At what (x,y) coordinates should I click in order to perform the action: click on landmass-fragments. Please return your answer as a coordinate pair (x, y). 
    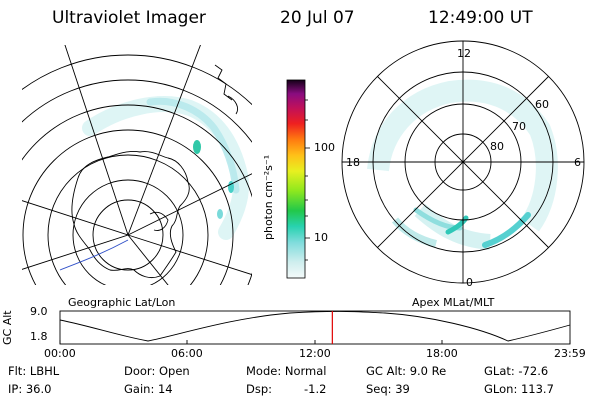
    Looking at the image, I should click on (226, 89).